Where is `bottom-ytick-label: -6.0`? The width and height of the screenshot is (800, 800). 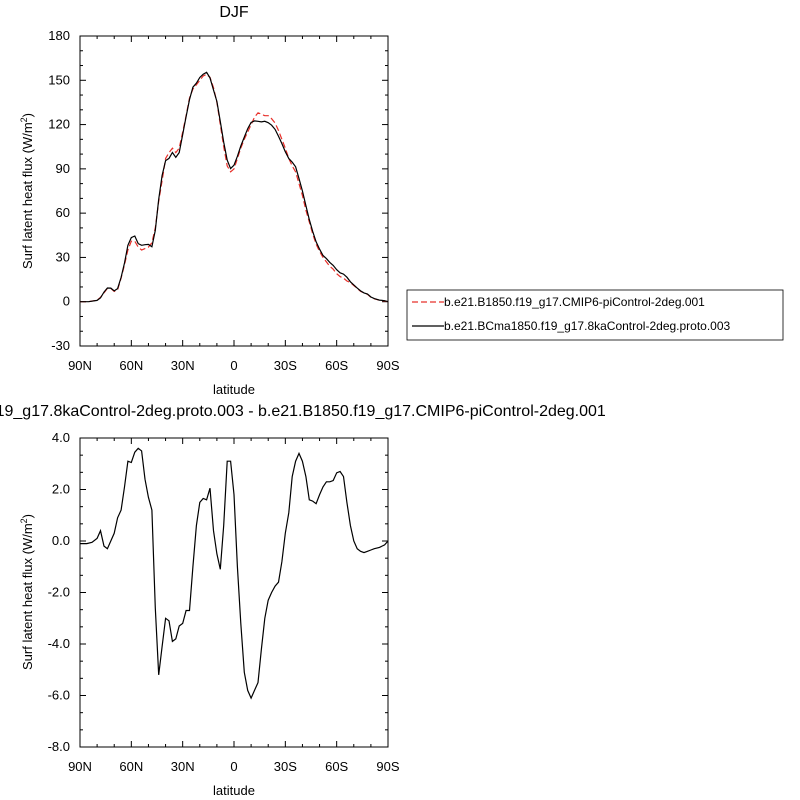
bottom-ytick-label: -6.0 is located at coordinates (59, 695).